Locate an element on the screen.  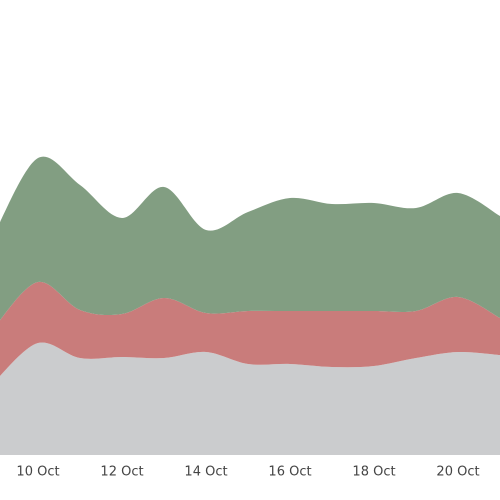
x-tick-label: 20 Oct is located at coordinates (457, 472).